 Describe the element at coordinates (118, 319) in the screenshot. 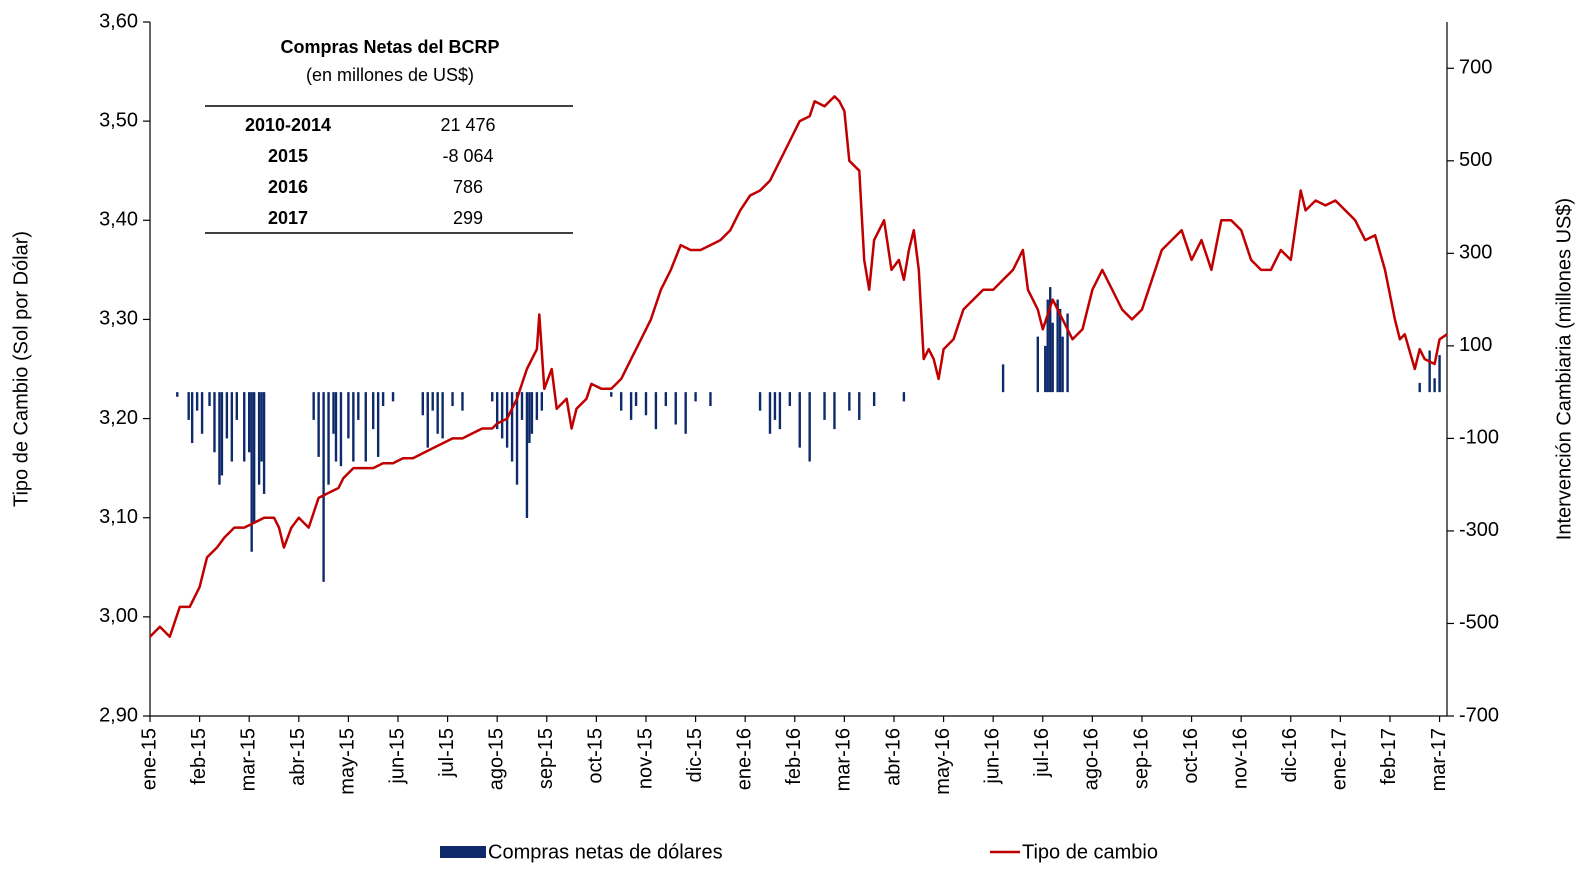

I see `y-tick-label: 3,30` at that location.